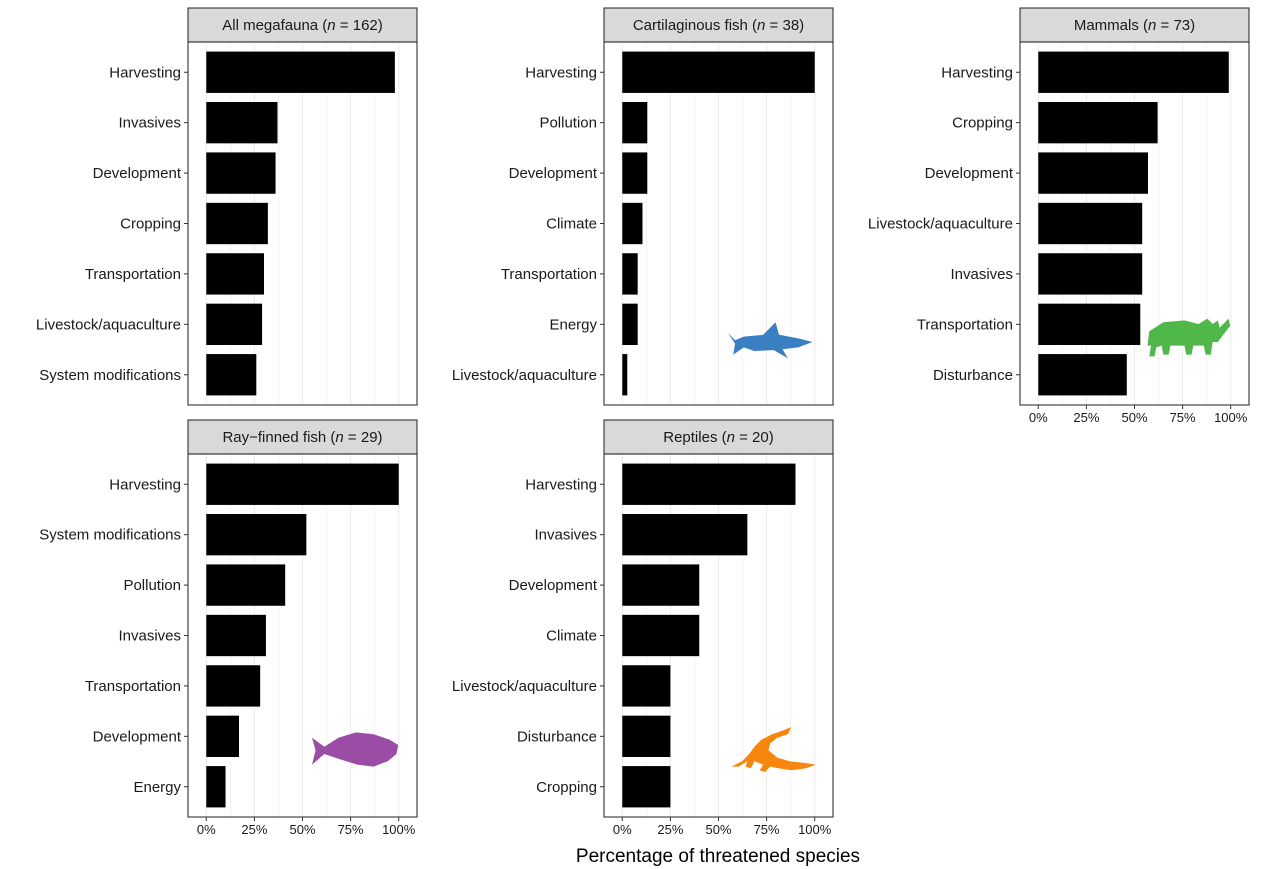  I want to click on shark-icon-shape, so click(770, 340).